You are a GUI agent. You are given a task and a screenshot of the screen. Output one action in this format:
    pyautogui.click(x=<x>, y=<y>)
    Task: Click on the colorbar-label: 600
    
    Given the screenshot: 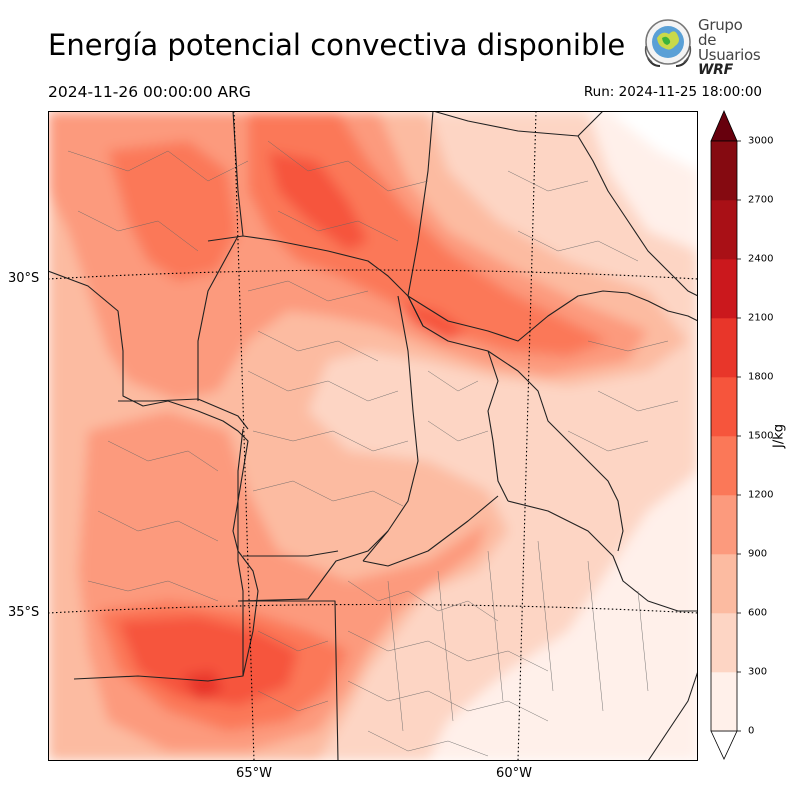 What is the action you would take?
    pyautogui.click(x=758, y=613)
    